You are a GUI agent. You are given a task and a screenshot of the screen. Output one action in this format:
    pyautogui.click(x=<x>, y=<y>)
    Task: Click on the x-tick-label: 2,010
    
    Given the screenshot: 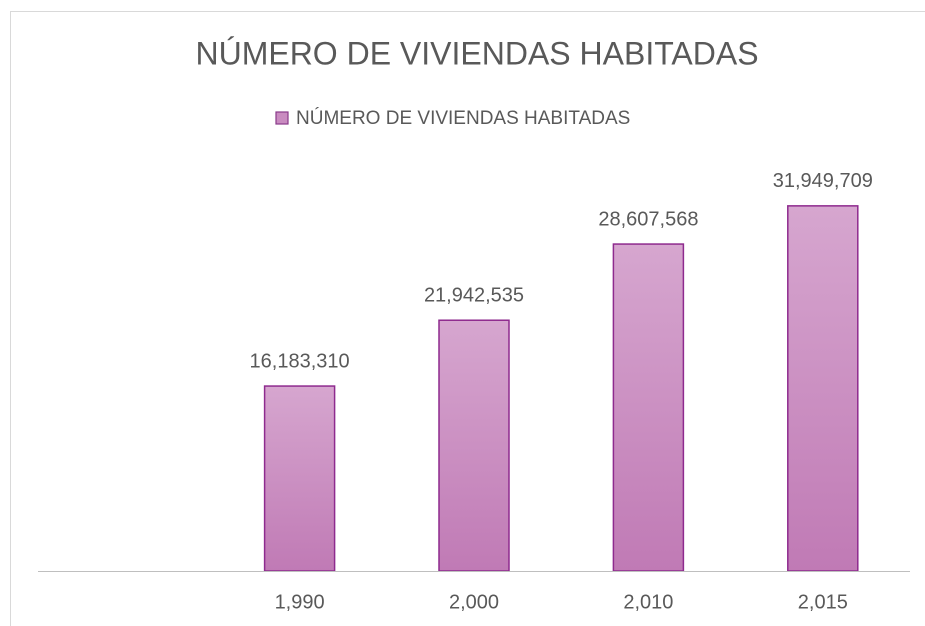 What is the action you would take?
    pyautogui.click(x=648, y=602)
    